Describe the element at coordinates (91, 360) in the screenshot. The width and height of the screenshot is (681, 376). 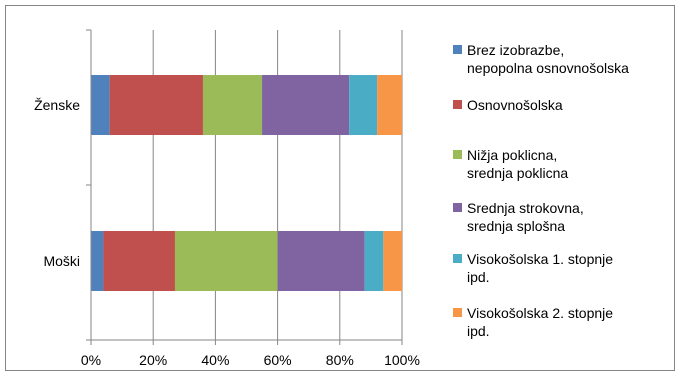
I see `x-tick-label: 0%` at that location.